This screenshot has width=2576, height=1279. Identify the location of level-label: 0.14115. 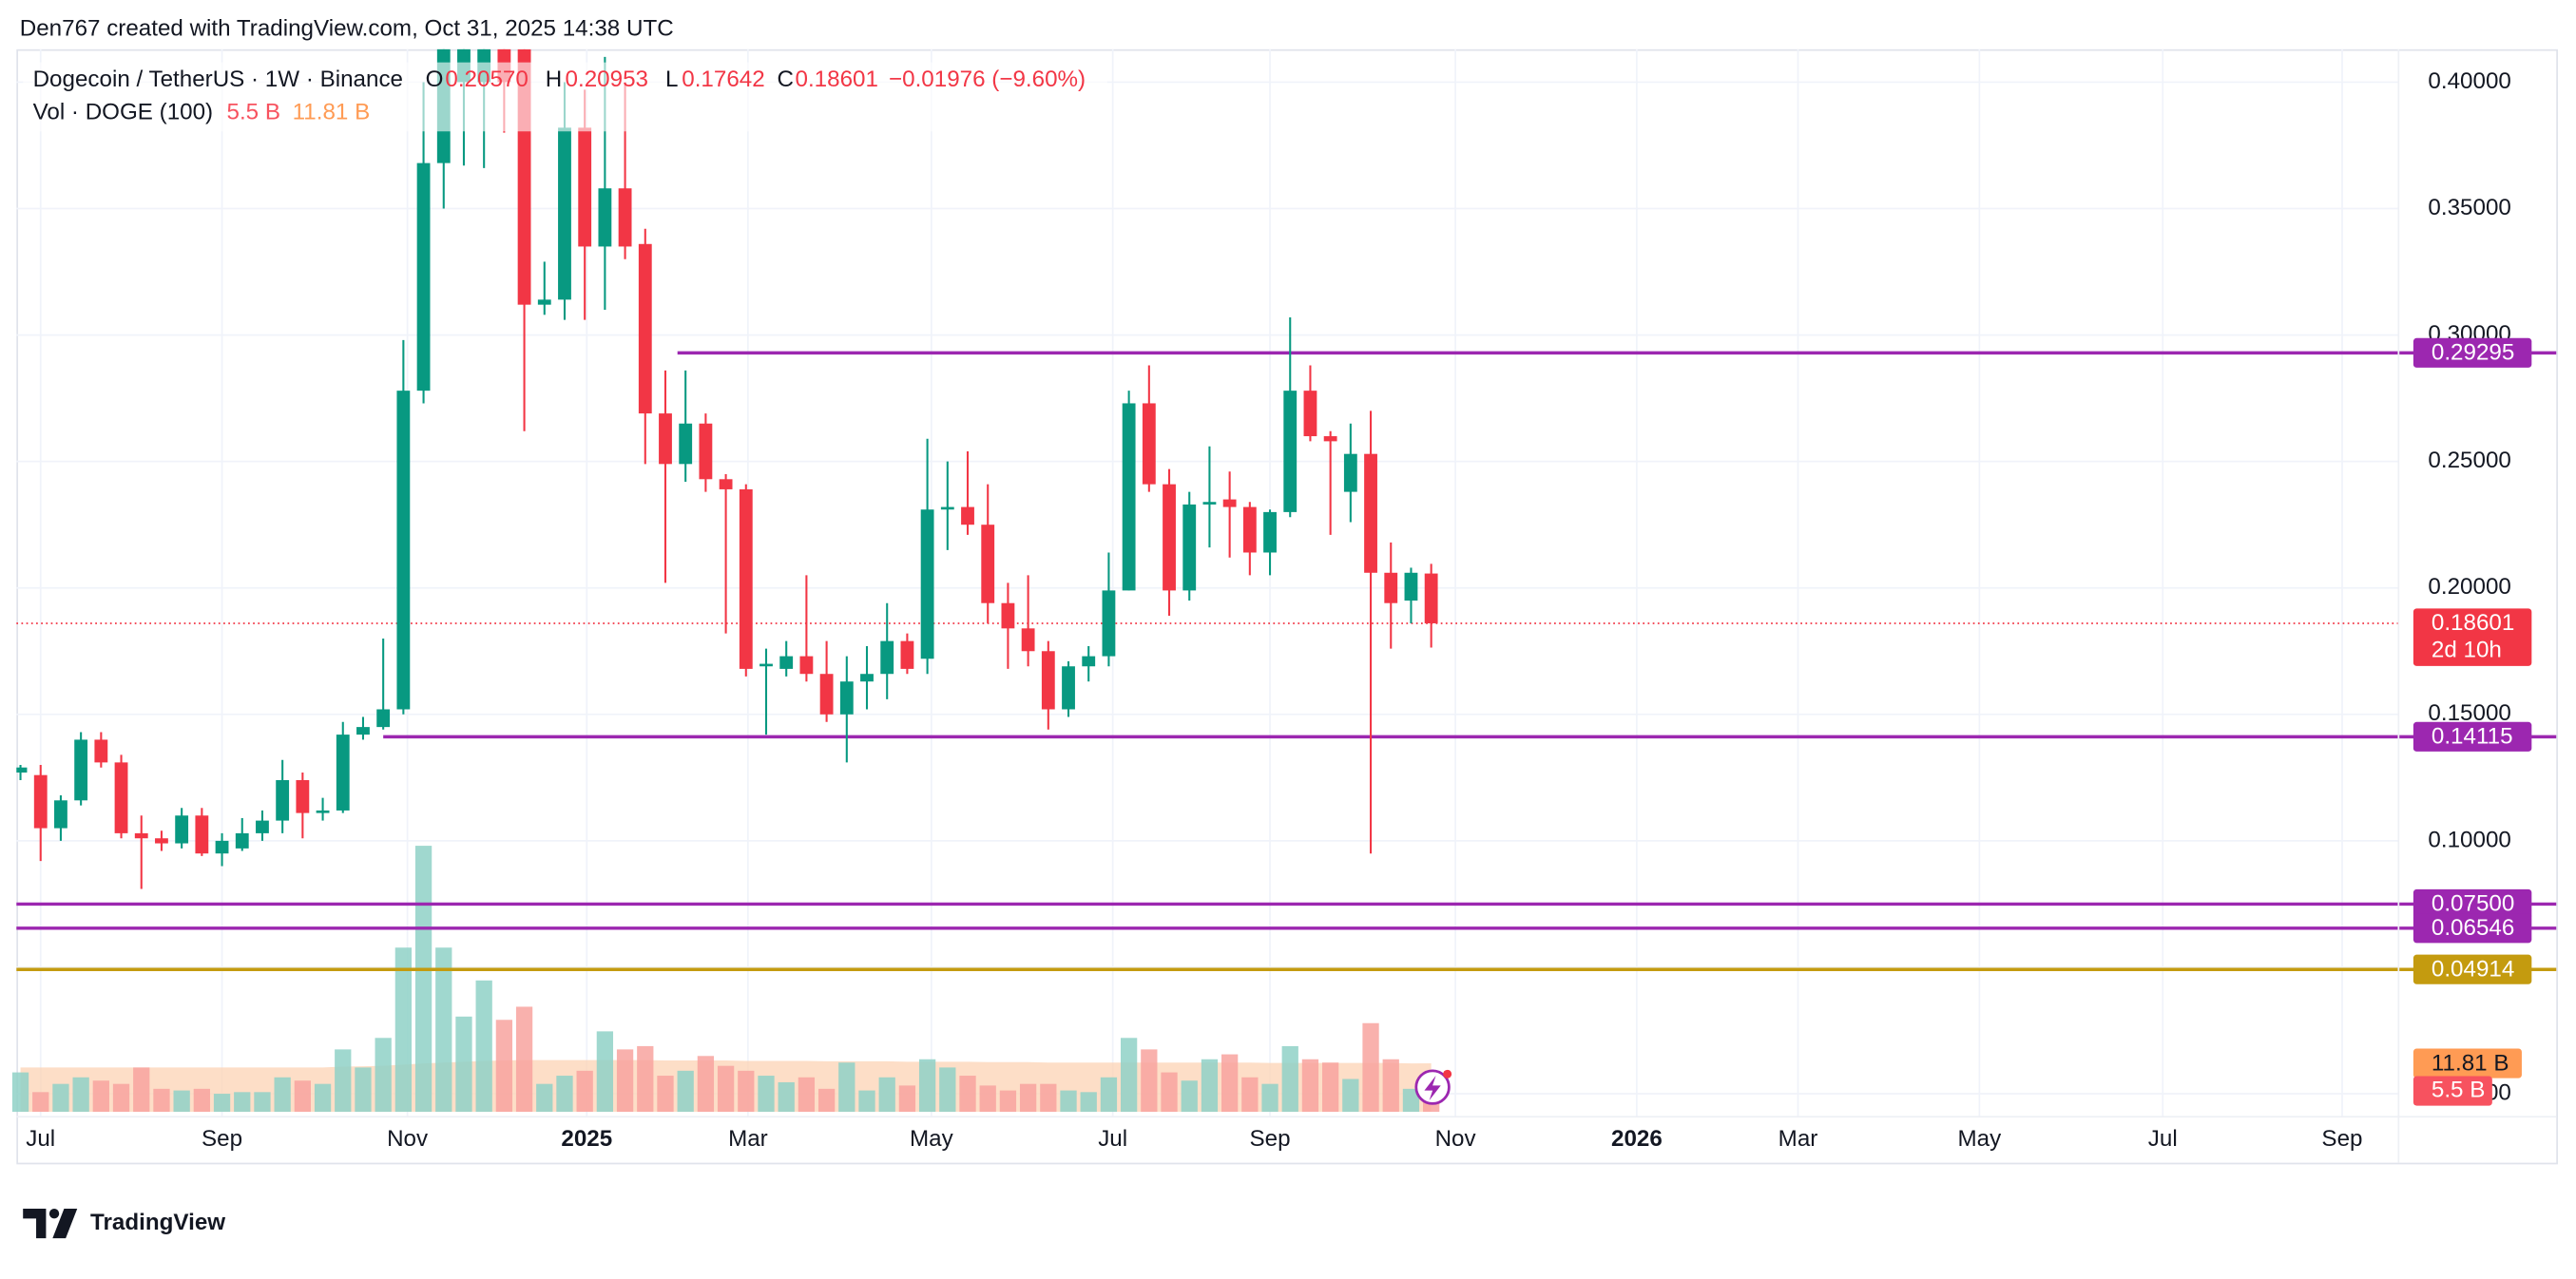
(2472, 737).